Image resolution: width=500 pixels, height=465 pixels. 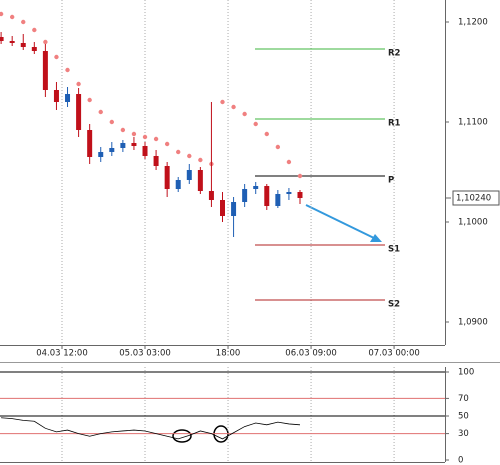 I want to click on x-tick-label: 05.03 03:00, so click(x=145, y=354).